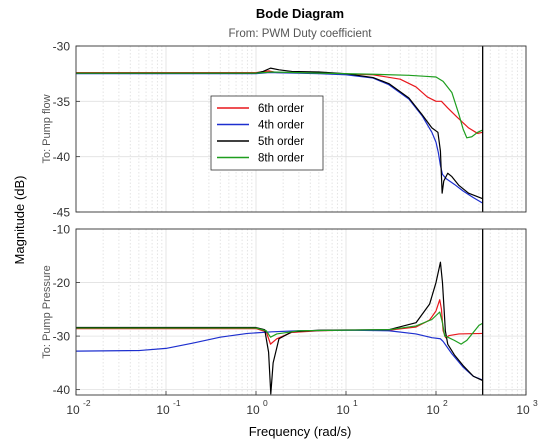 The image size is (550, 444). I want to click on series-line-6th-order, so click(279, 322).